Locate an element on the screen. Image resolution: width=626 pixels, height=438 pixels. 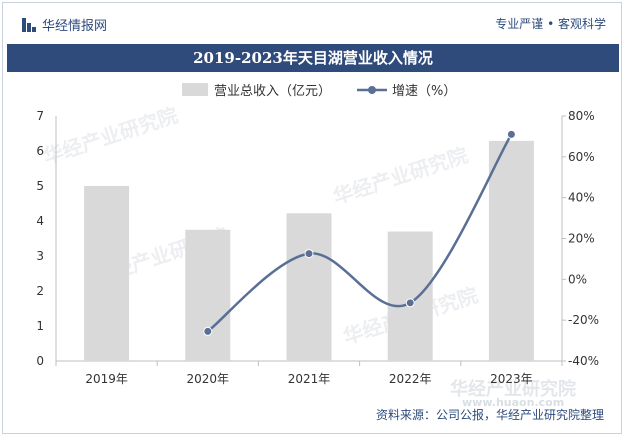
legend-bar-label: 营业总收入（亿元） is located at coordinates (272, 91).